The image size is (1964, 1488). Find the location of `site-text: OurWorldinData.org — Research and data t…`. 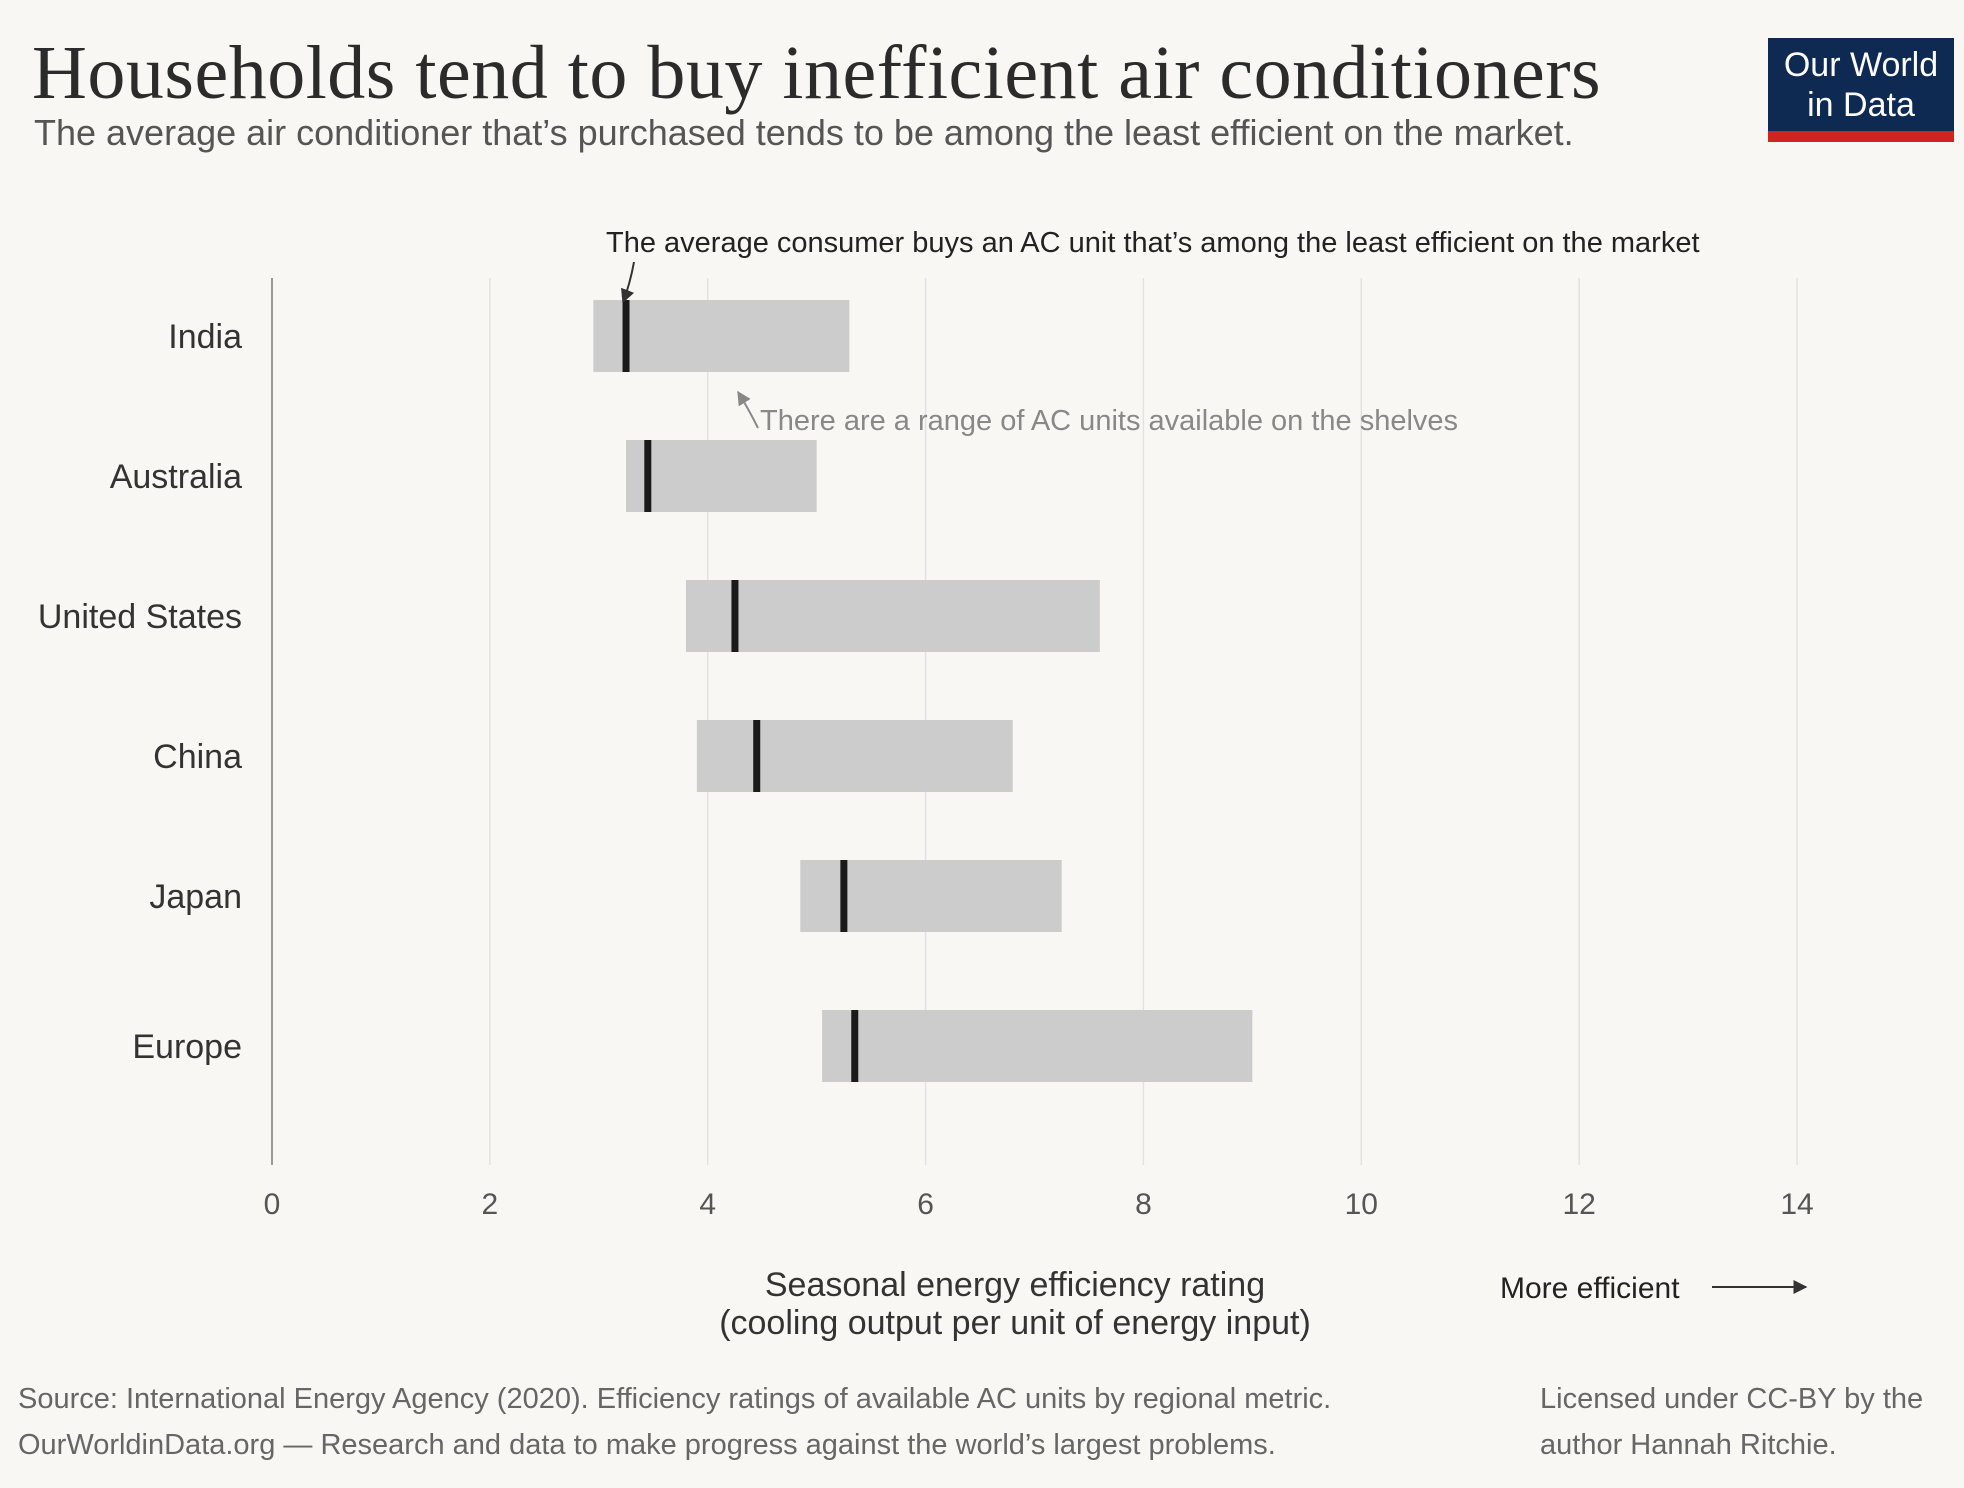

site-text: OurWorldinData.org — Research and data t… is located at coordinates (647, 1445).